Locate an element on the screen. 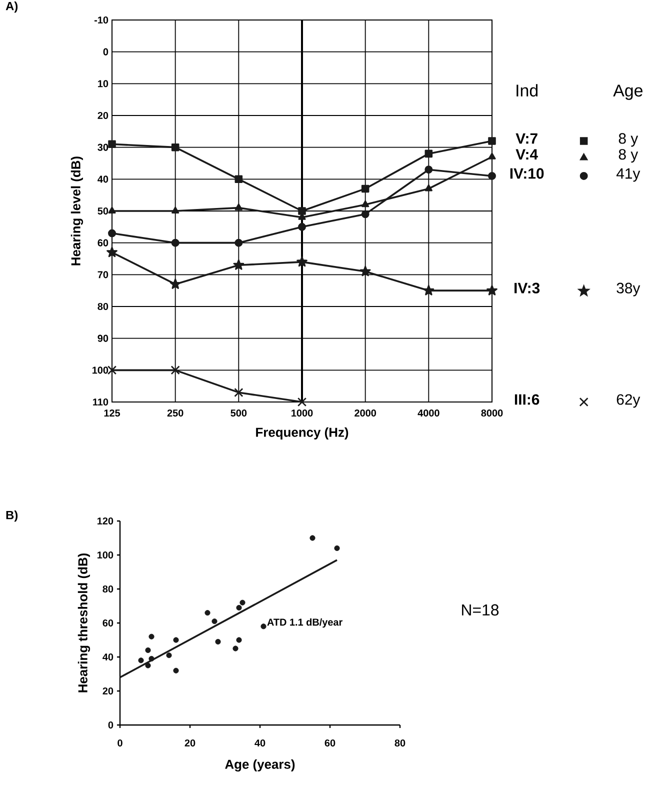 Image resolution: width=665 pixels, height=788 pixels. y-tick-label: 10 is located at coordinates (103, 84).